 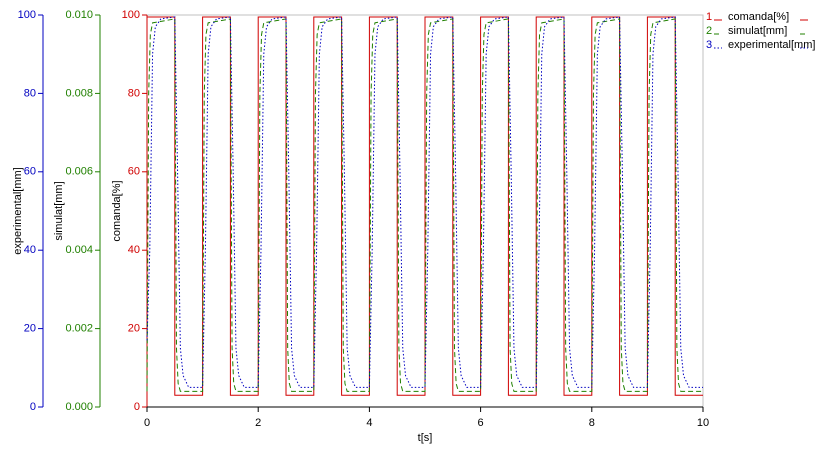 I want to click on y3-axis-title: experimental[mm], so click(x=18, y=210).